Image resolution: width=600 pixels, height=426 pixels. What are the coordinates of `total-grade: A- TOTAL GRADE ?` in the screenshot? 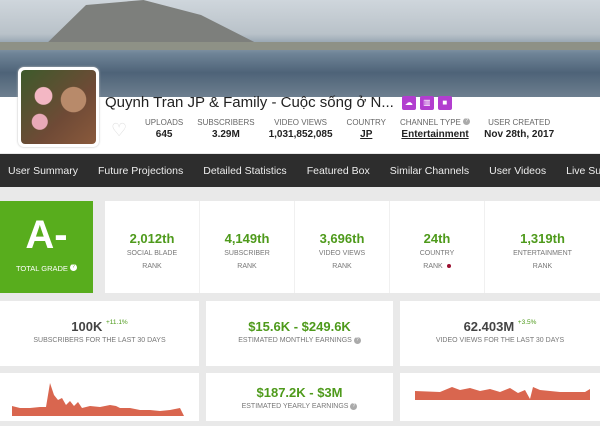 It's located at (46, 247).